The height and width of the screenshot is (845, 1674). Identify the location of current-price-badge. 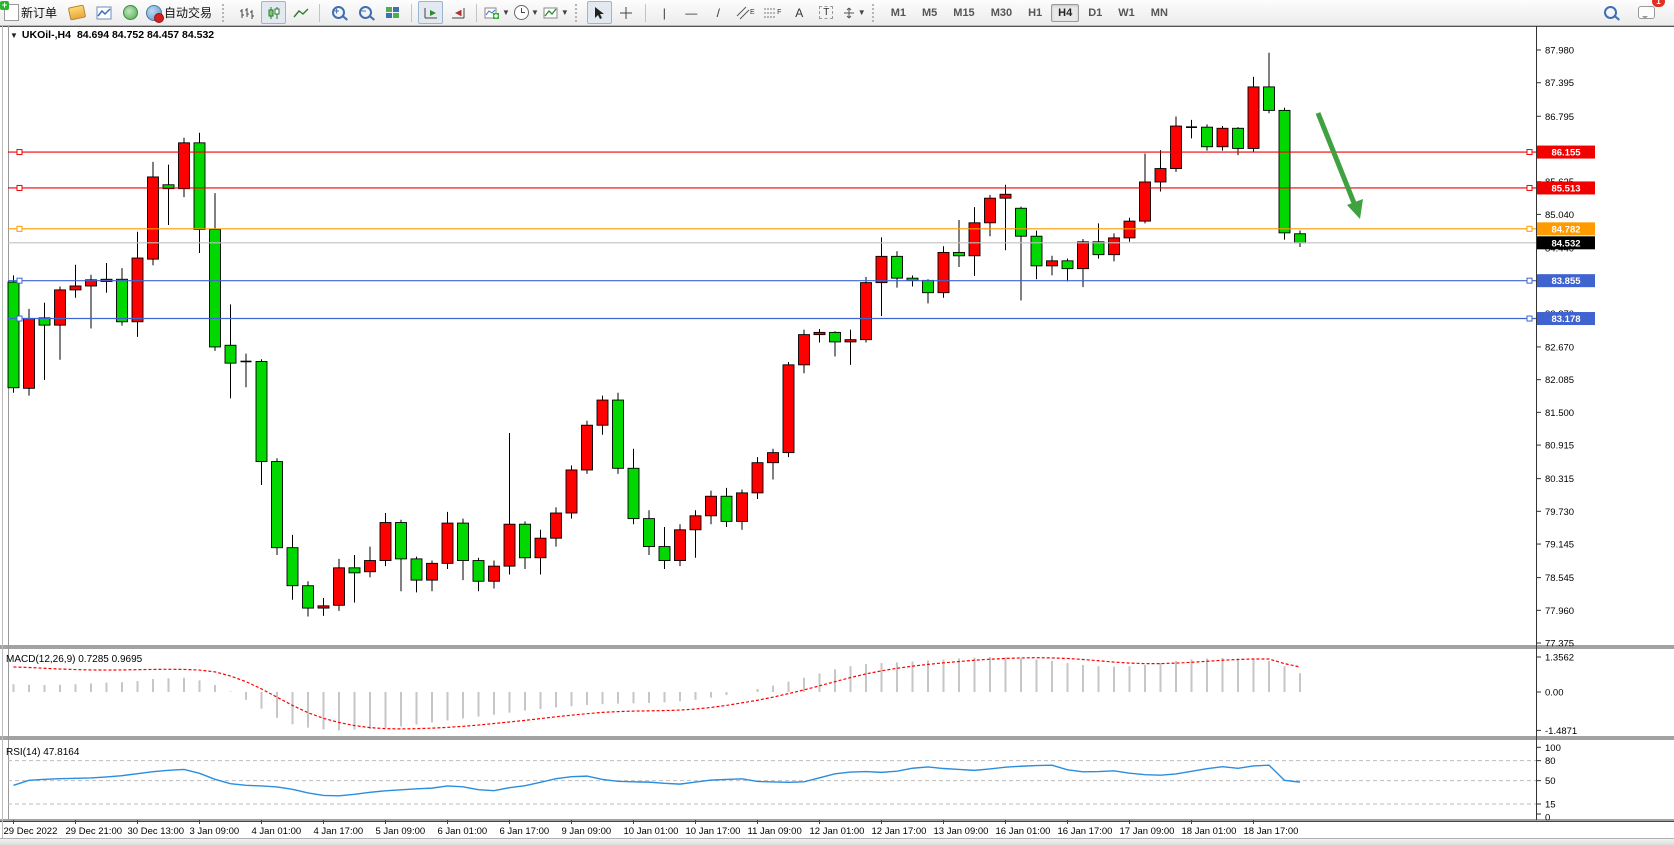
(1566, 243).